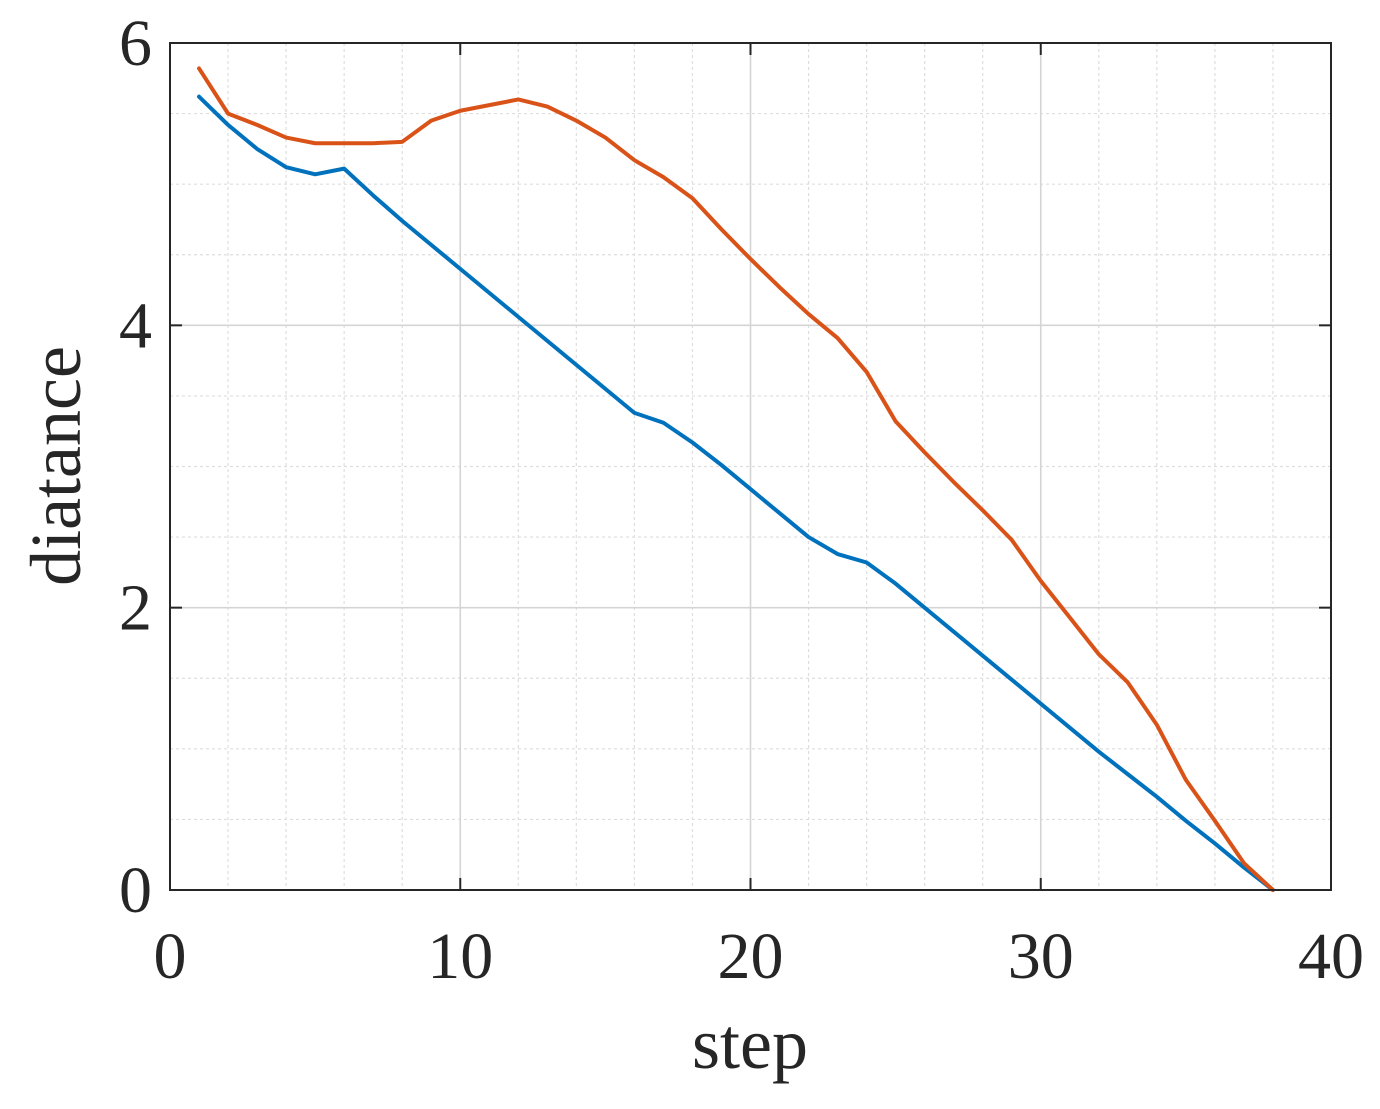 The width and height of the screenshot is (1380, 1109). Describe the element at coordinates (1041, 956) in the screenshot. I see `x-tick-label: 30` at that location.